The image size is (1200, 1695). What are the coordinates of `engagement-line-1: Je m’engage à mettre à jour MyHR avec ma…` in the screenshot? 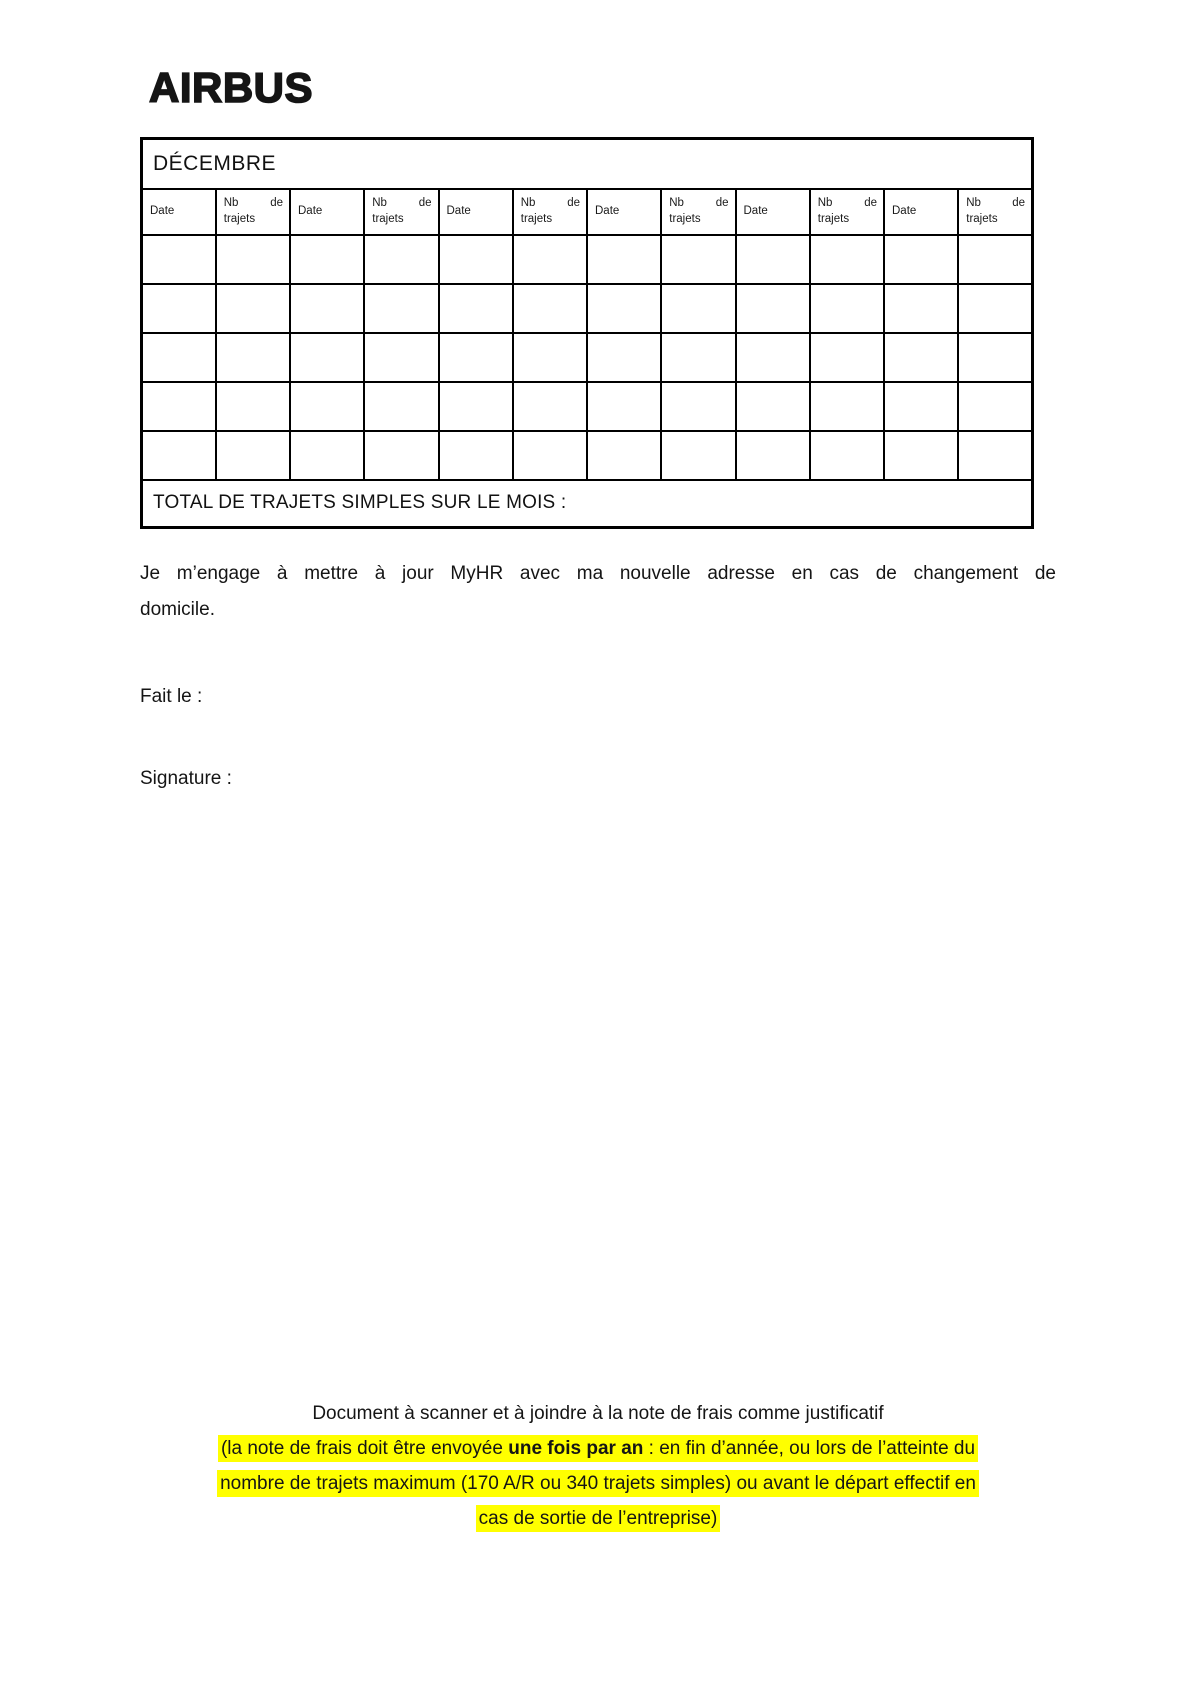 It's located at (598, 573).